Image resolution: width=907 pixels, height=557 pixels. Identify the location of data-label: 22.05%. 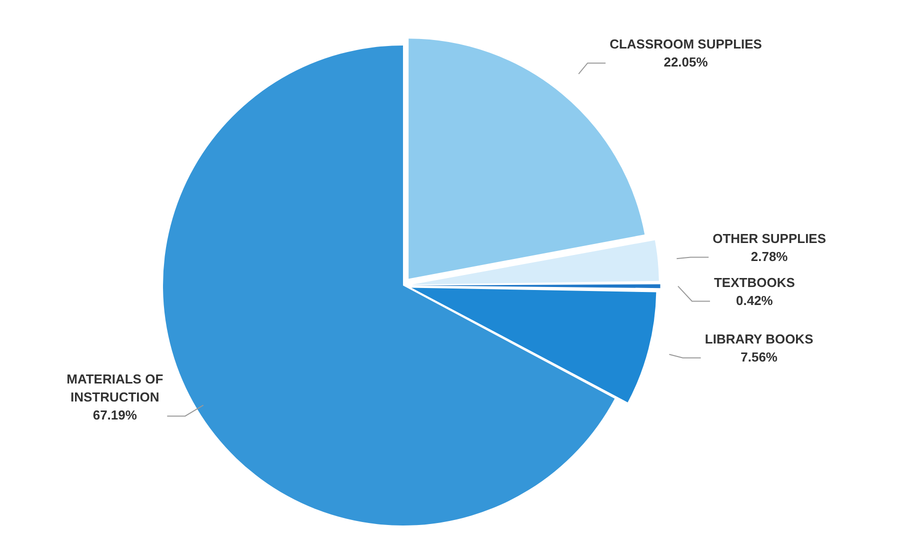
(686, 62).